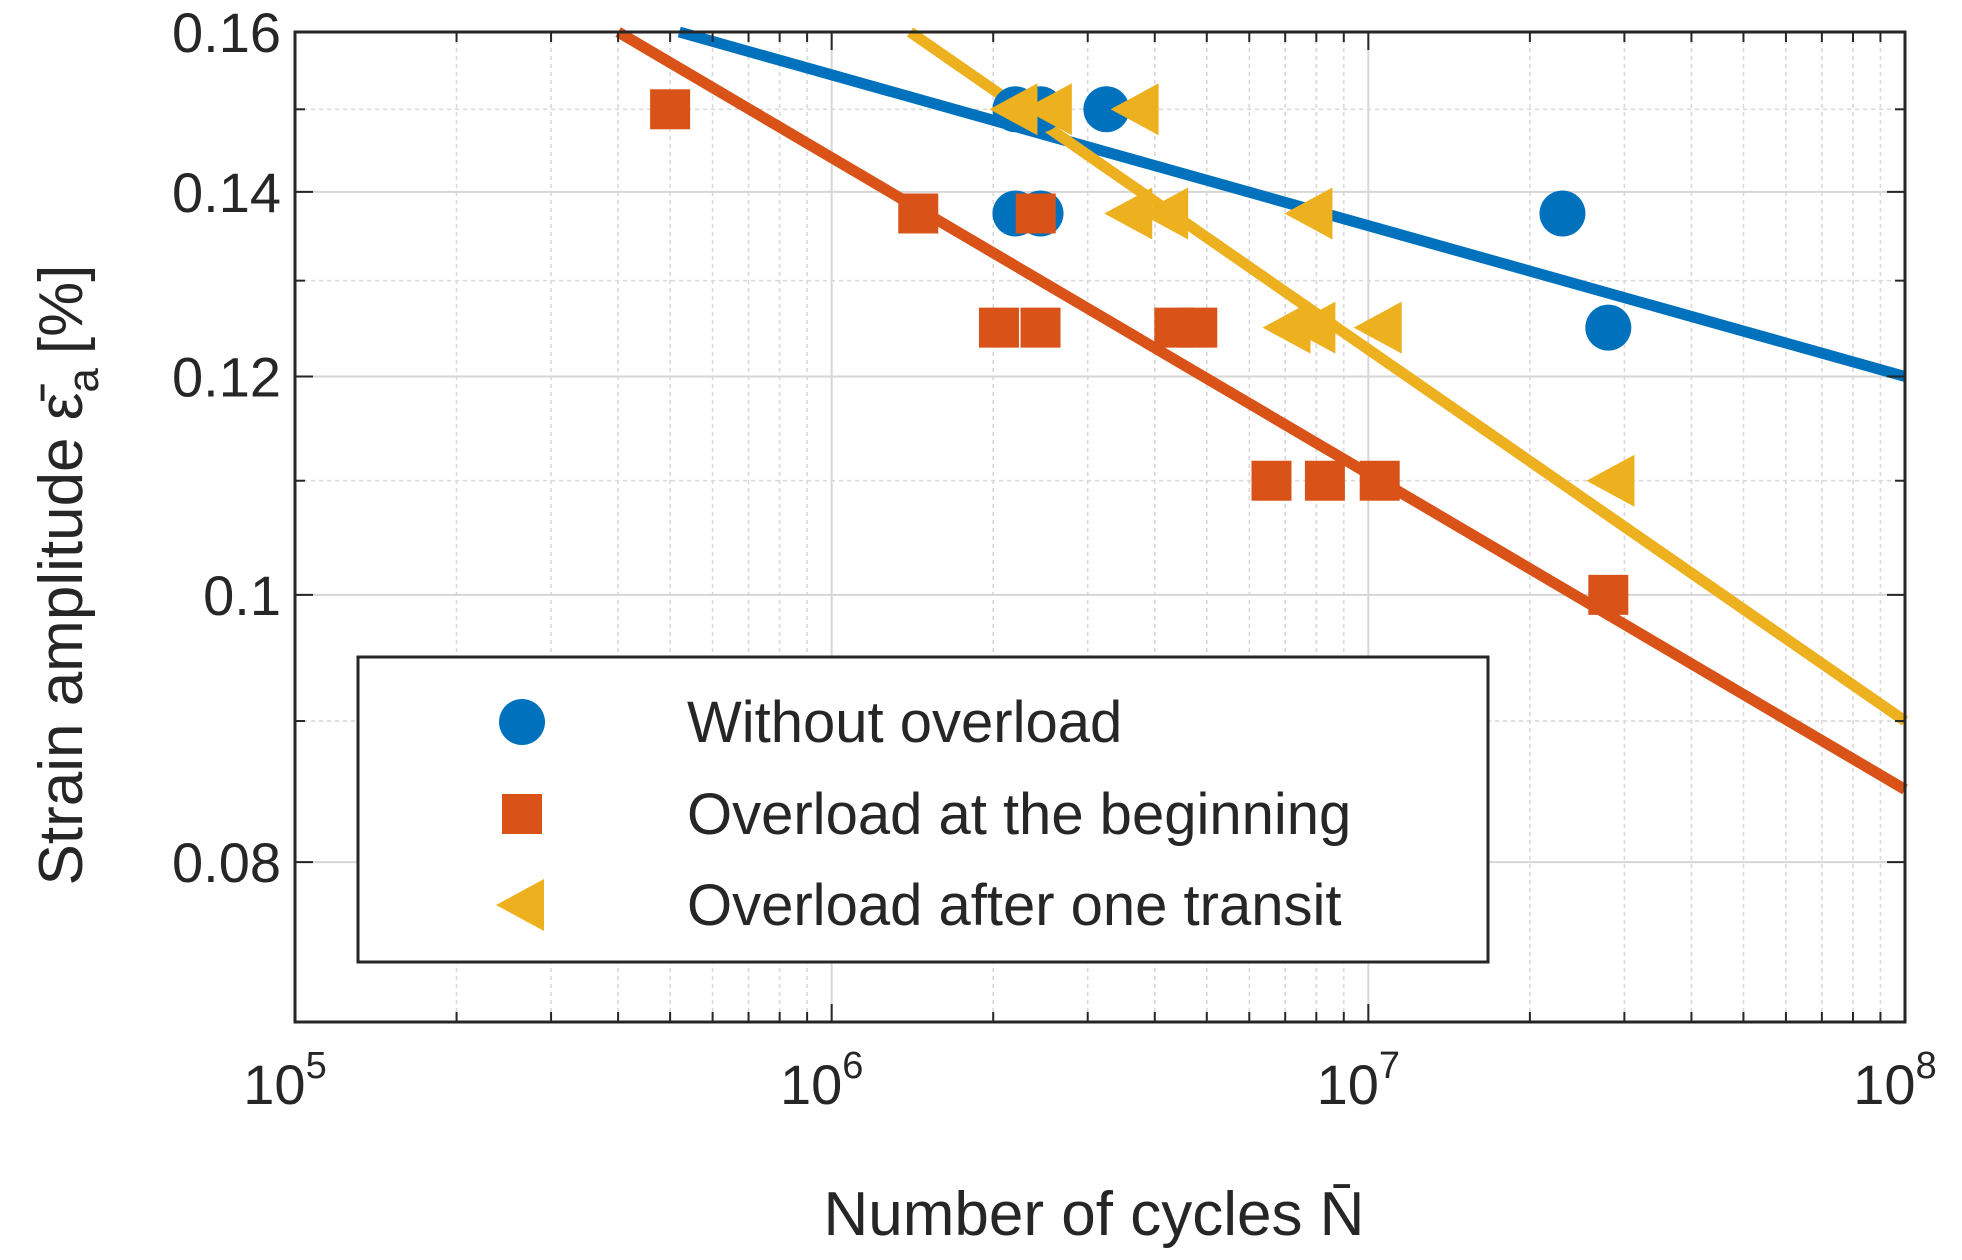 This screenshot has width=1962, height=1260. What do you see at coordinates (226, 377) in the screenshot?
I see `y-tick-label: 0.12` at bounding box center [226, 377].